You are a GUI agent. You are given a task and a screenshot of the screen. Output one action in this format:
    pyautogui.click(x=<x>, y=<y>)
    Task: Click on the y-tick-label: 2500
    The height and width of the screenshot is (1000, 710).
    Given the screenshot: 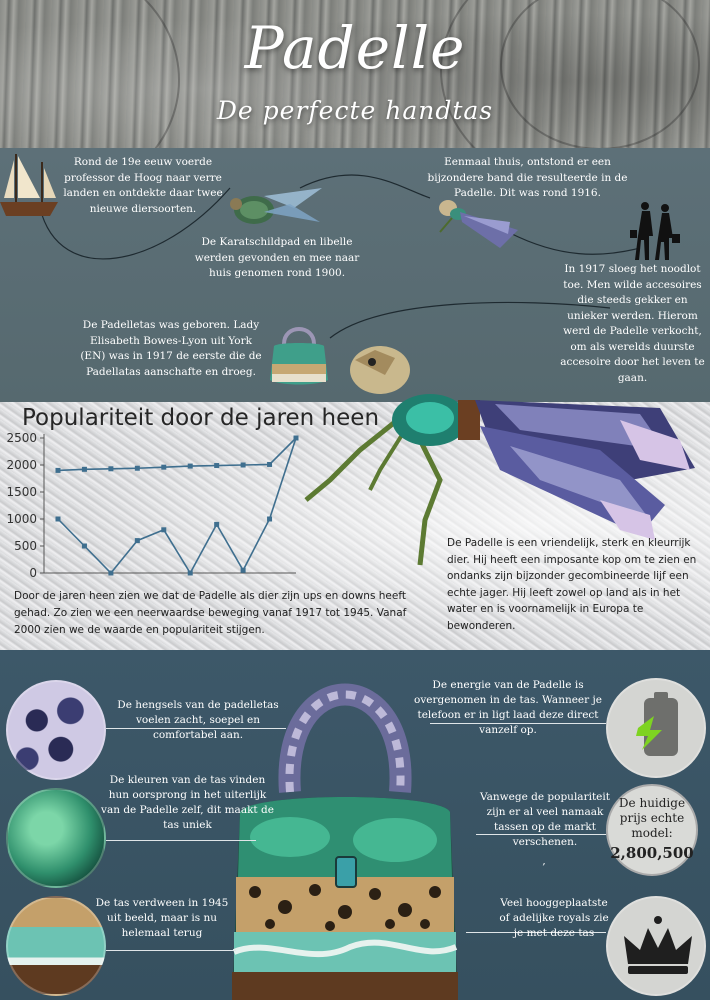 What is the action you would take?
    pyautogui.click(x=21, y=438)
    